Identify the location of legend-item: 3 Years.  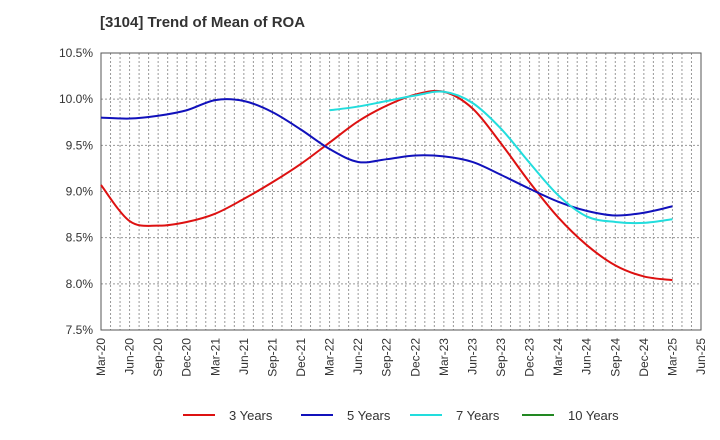
(227, 415).